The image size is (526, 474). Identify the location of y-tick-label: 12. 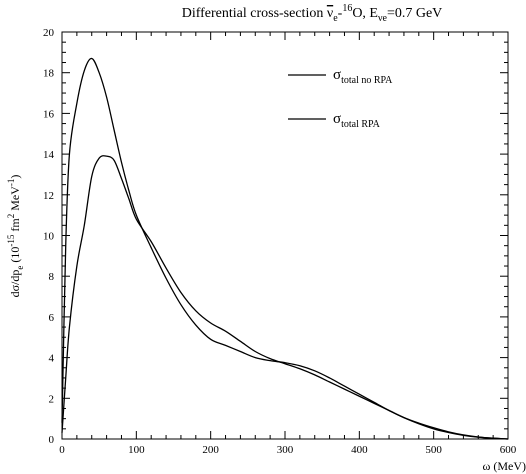
(48, 196).